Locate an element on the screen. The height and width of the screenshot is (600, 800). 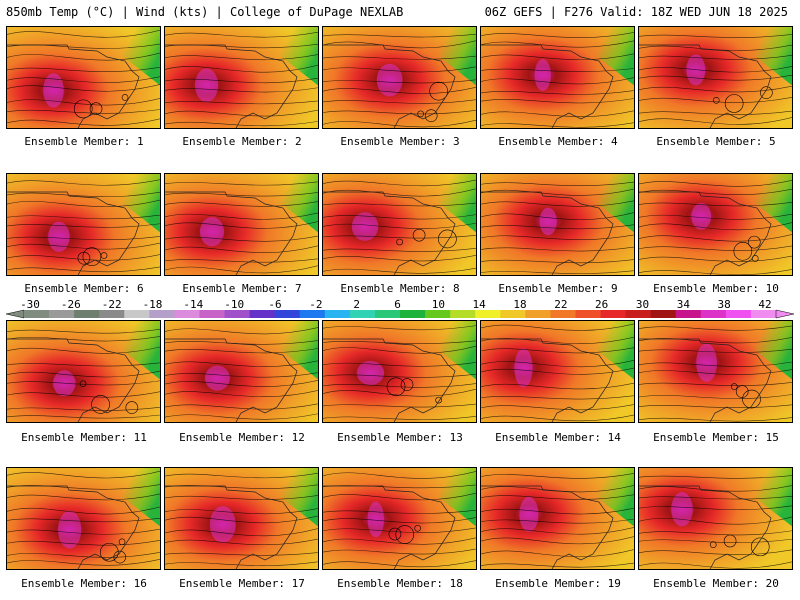
colorbar-tick-label: 2 is located at coordinates (356, 304).